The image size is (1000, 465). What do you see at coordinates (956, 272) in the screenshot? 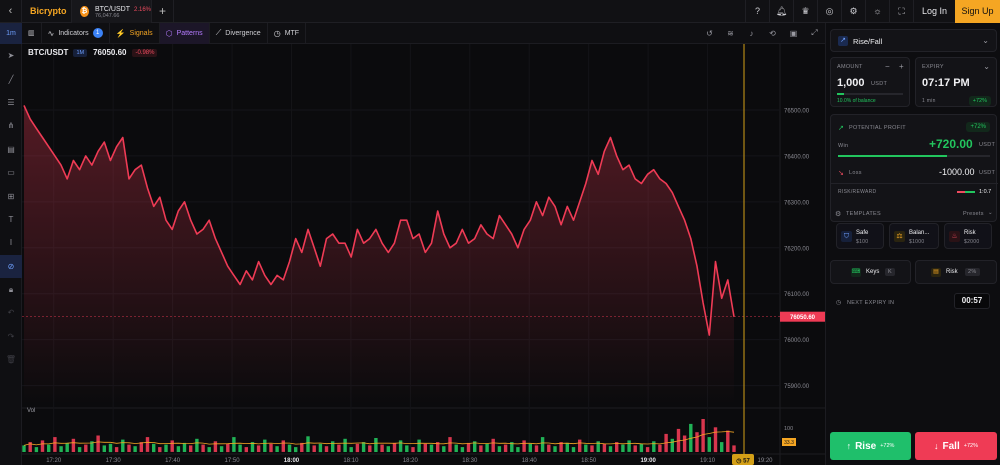
I see `risk-button: ▤ Risk 2%` at bounding box center [956, 272].